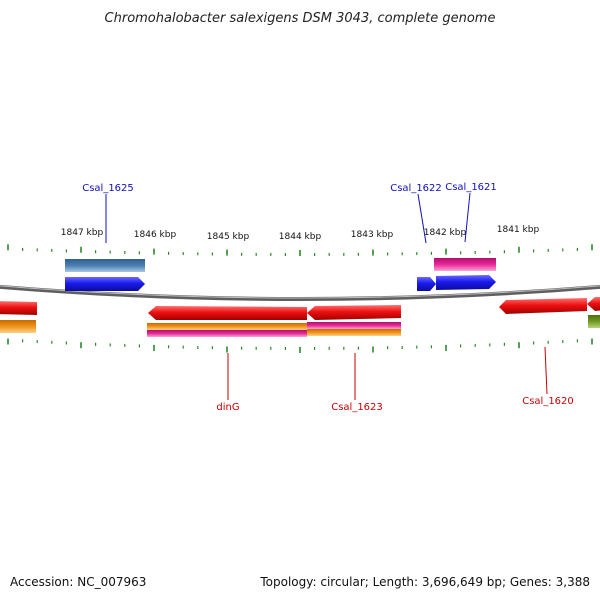  I want to click on tick-label-1843: 1843 kbp, so click(372, 235).